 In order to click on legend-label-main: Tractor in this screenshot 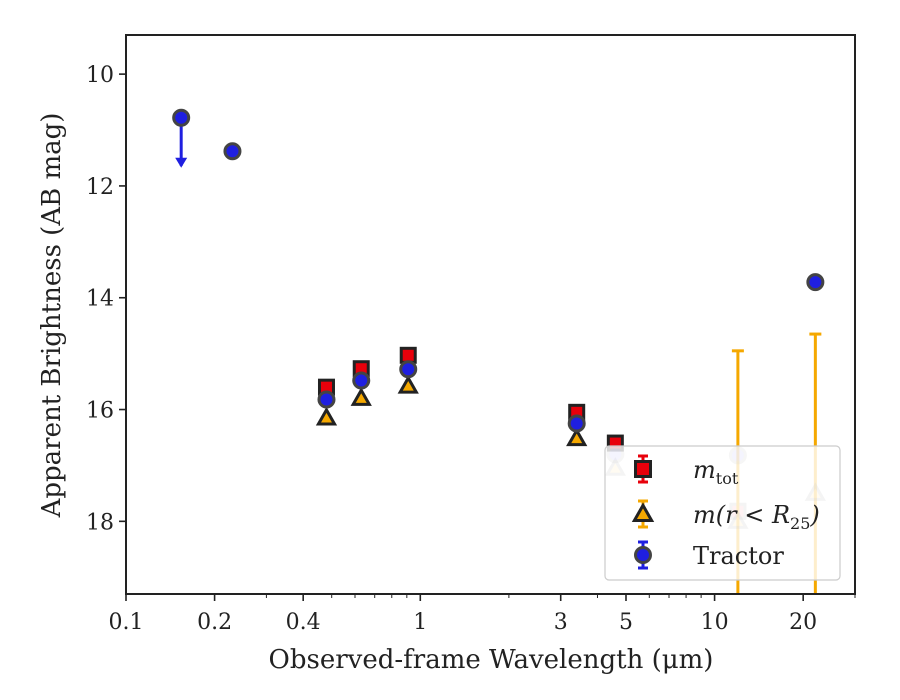, I will do `click(738, 556)`.